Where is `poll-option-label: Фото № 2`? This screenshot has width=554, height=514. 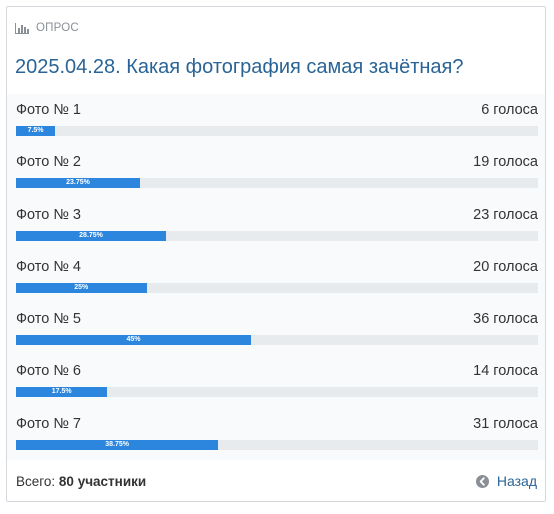
poll-option-label: Фото № 2 is located at coordinates (48, 162).